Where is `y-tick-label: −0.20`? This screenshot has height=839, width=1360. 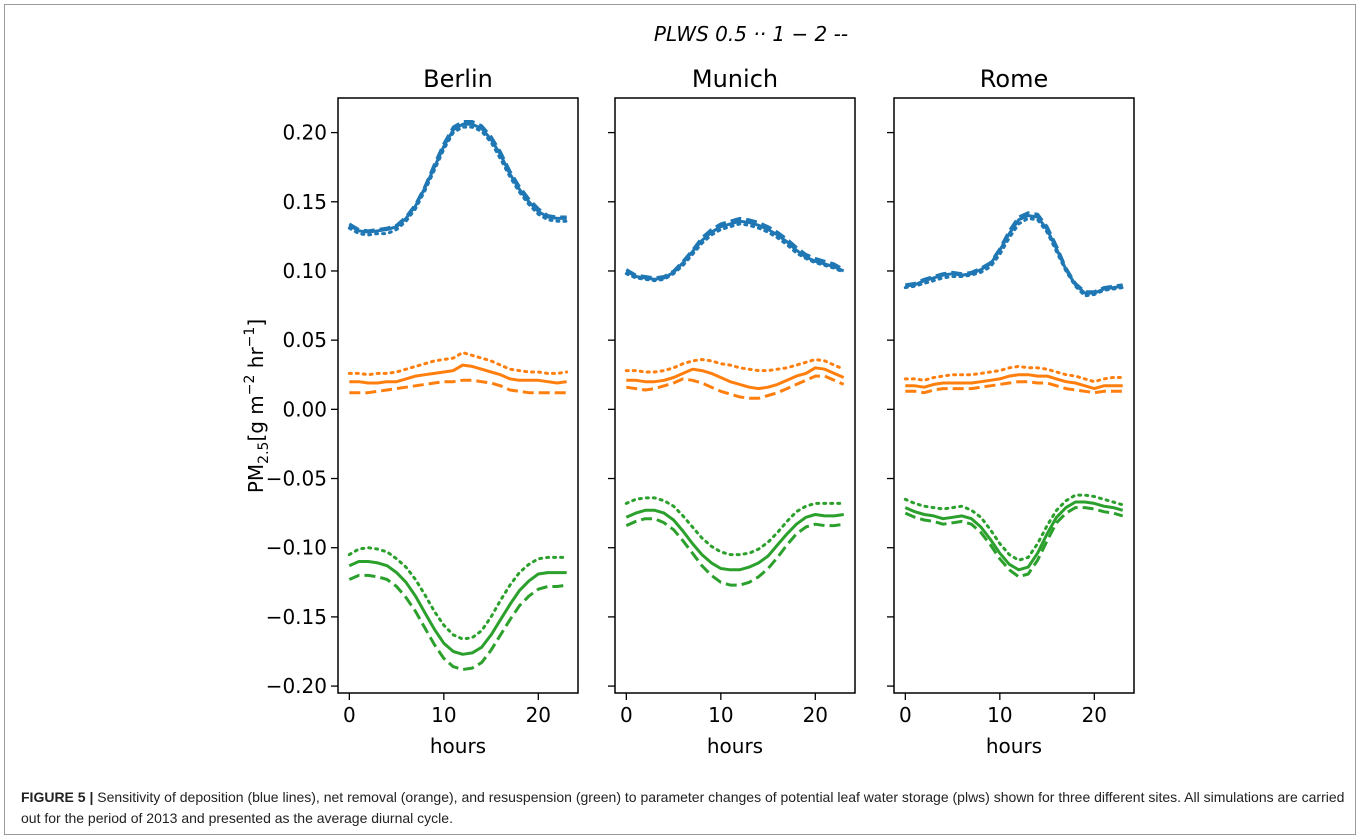
y-tick-label: −0.20 is located at coordinates (296, 686).